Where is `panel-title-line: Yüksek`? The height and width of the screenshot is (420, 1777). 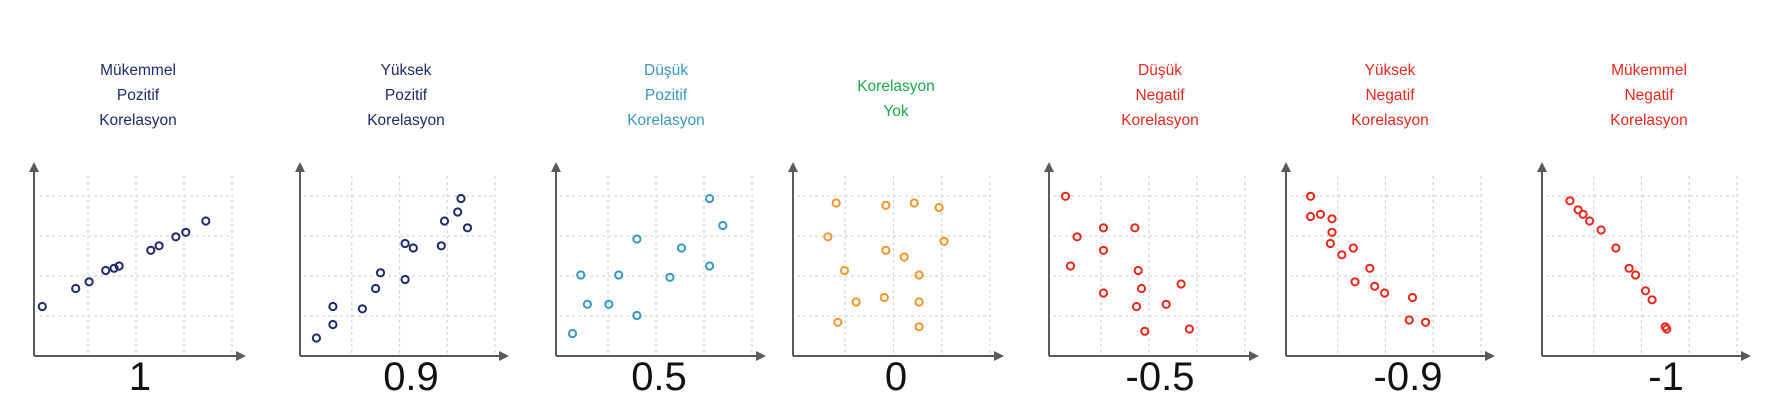 panel-title-line: Yüksek is located at coordinates (1390, 70).